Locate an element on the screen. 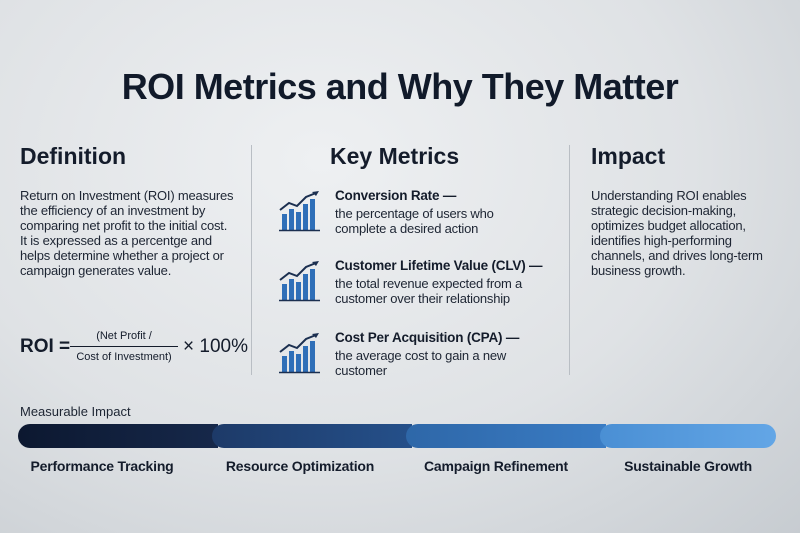  metrics-heading: Key Metrics is located at coordinates (395, 156).